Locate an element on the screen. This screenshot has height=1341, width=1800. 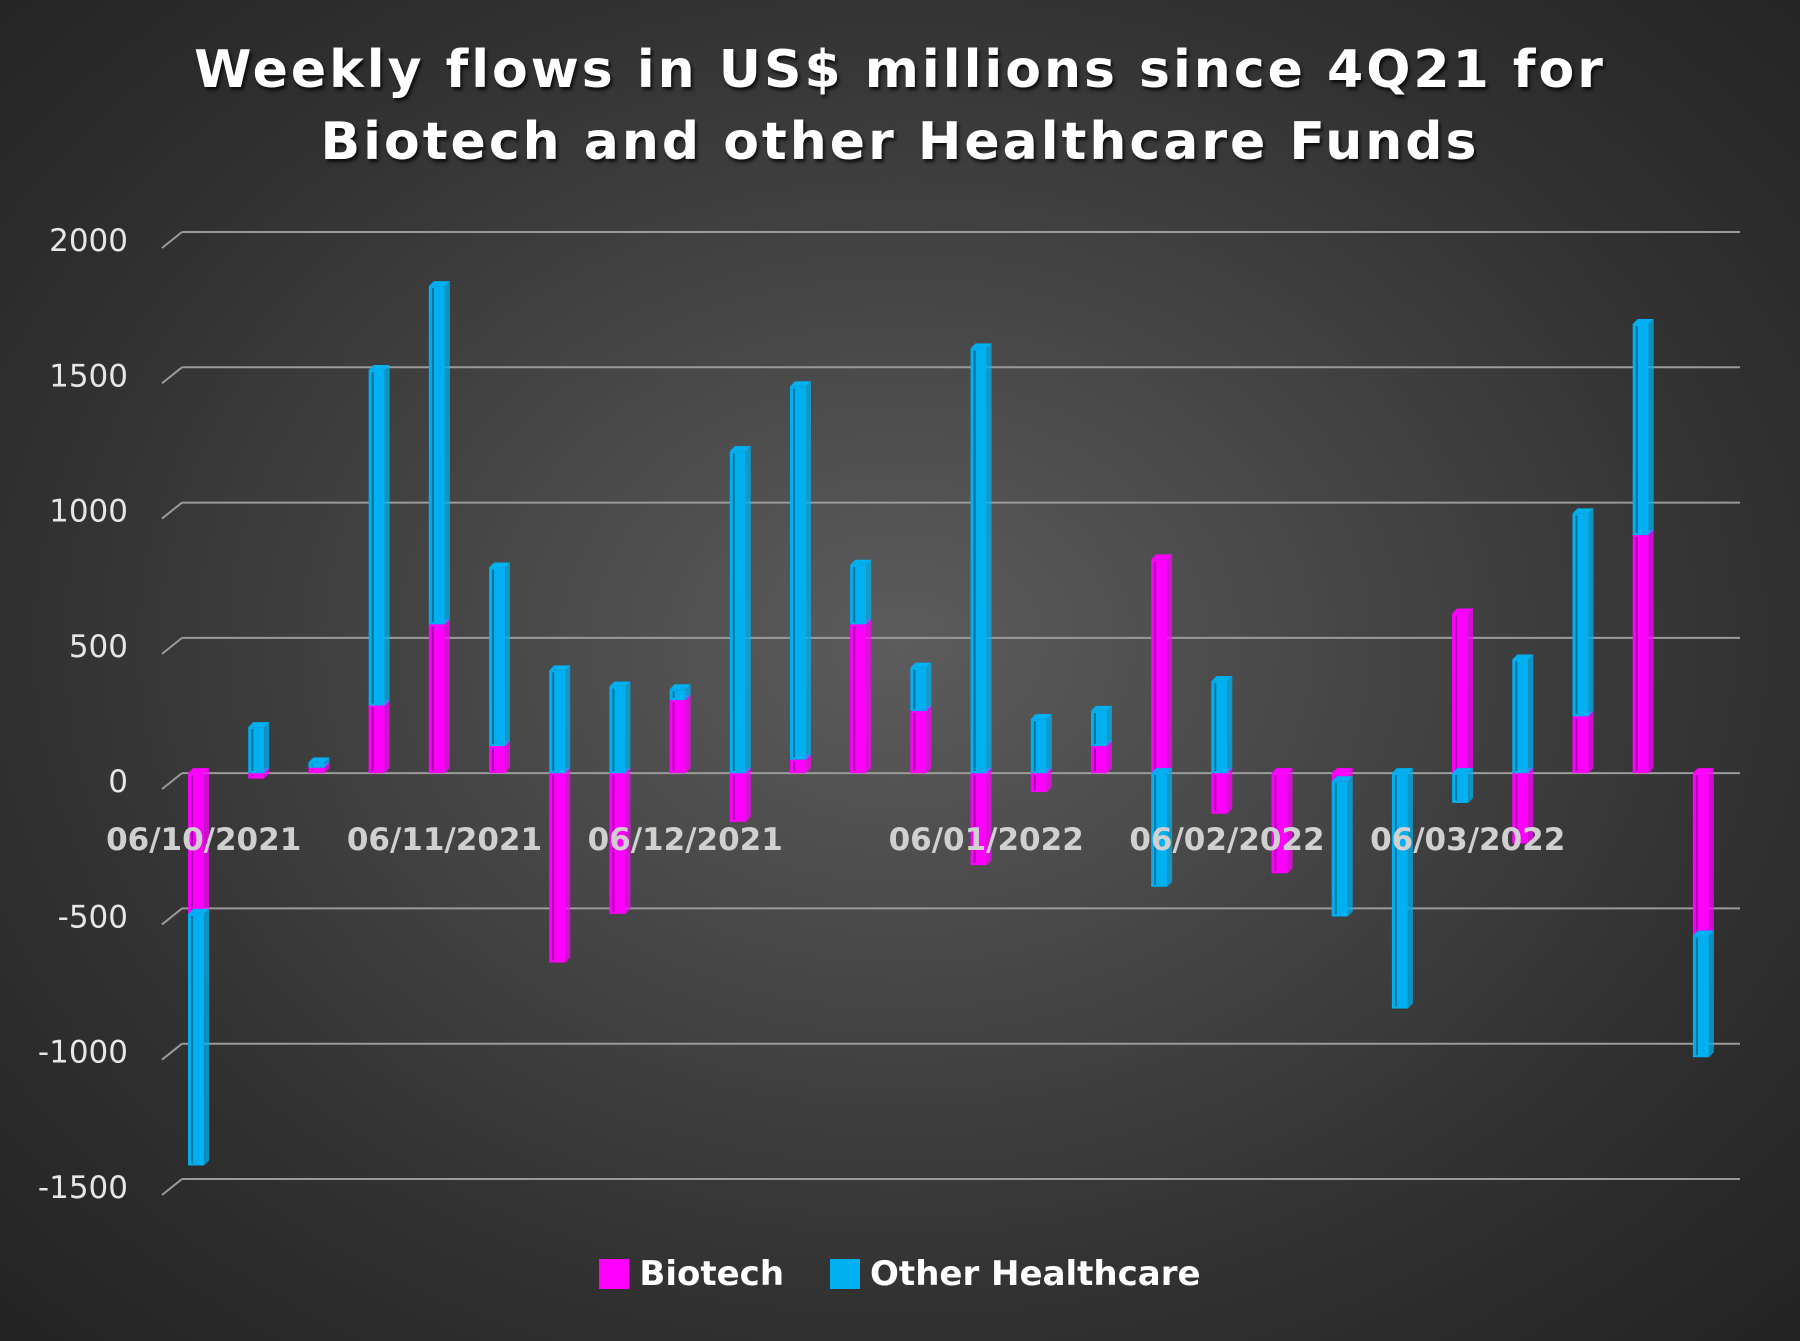
legend-item-biotech: Biotech is located at coordinates (691, 1274).